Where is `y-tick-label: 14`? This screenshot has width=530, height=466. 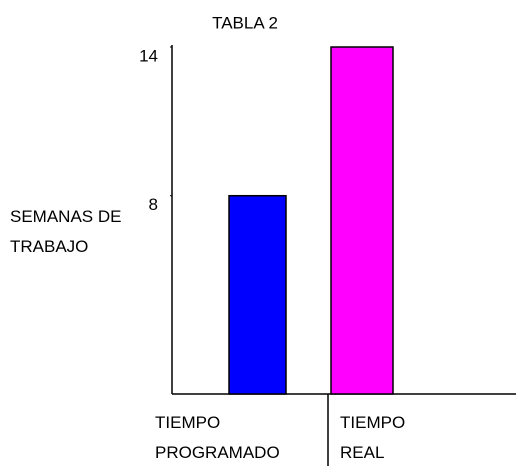
y-tick-label: 14 is located at coordinates (148, 55).